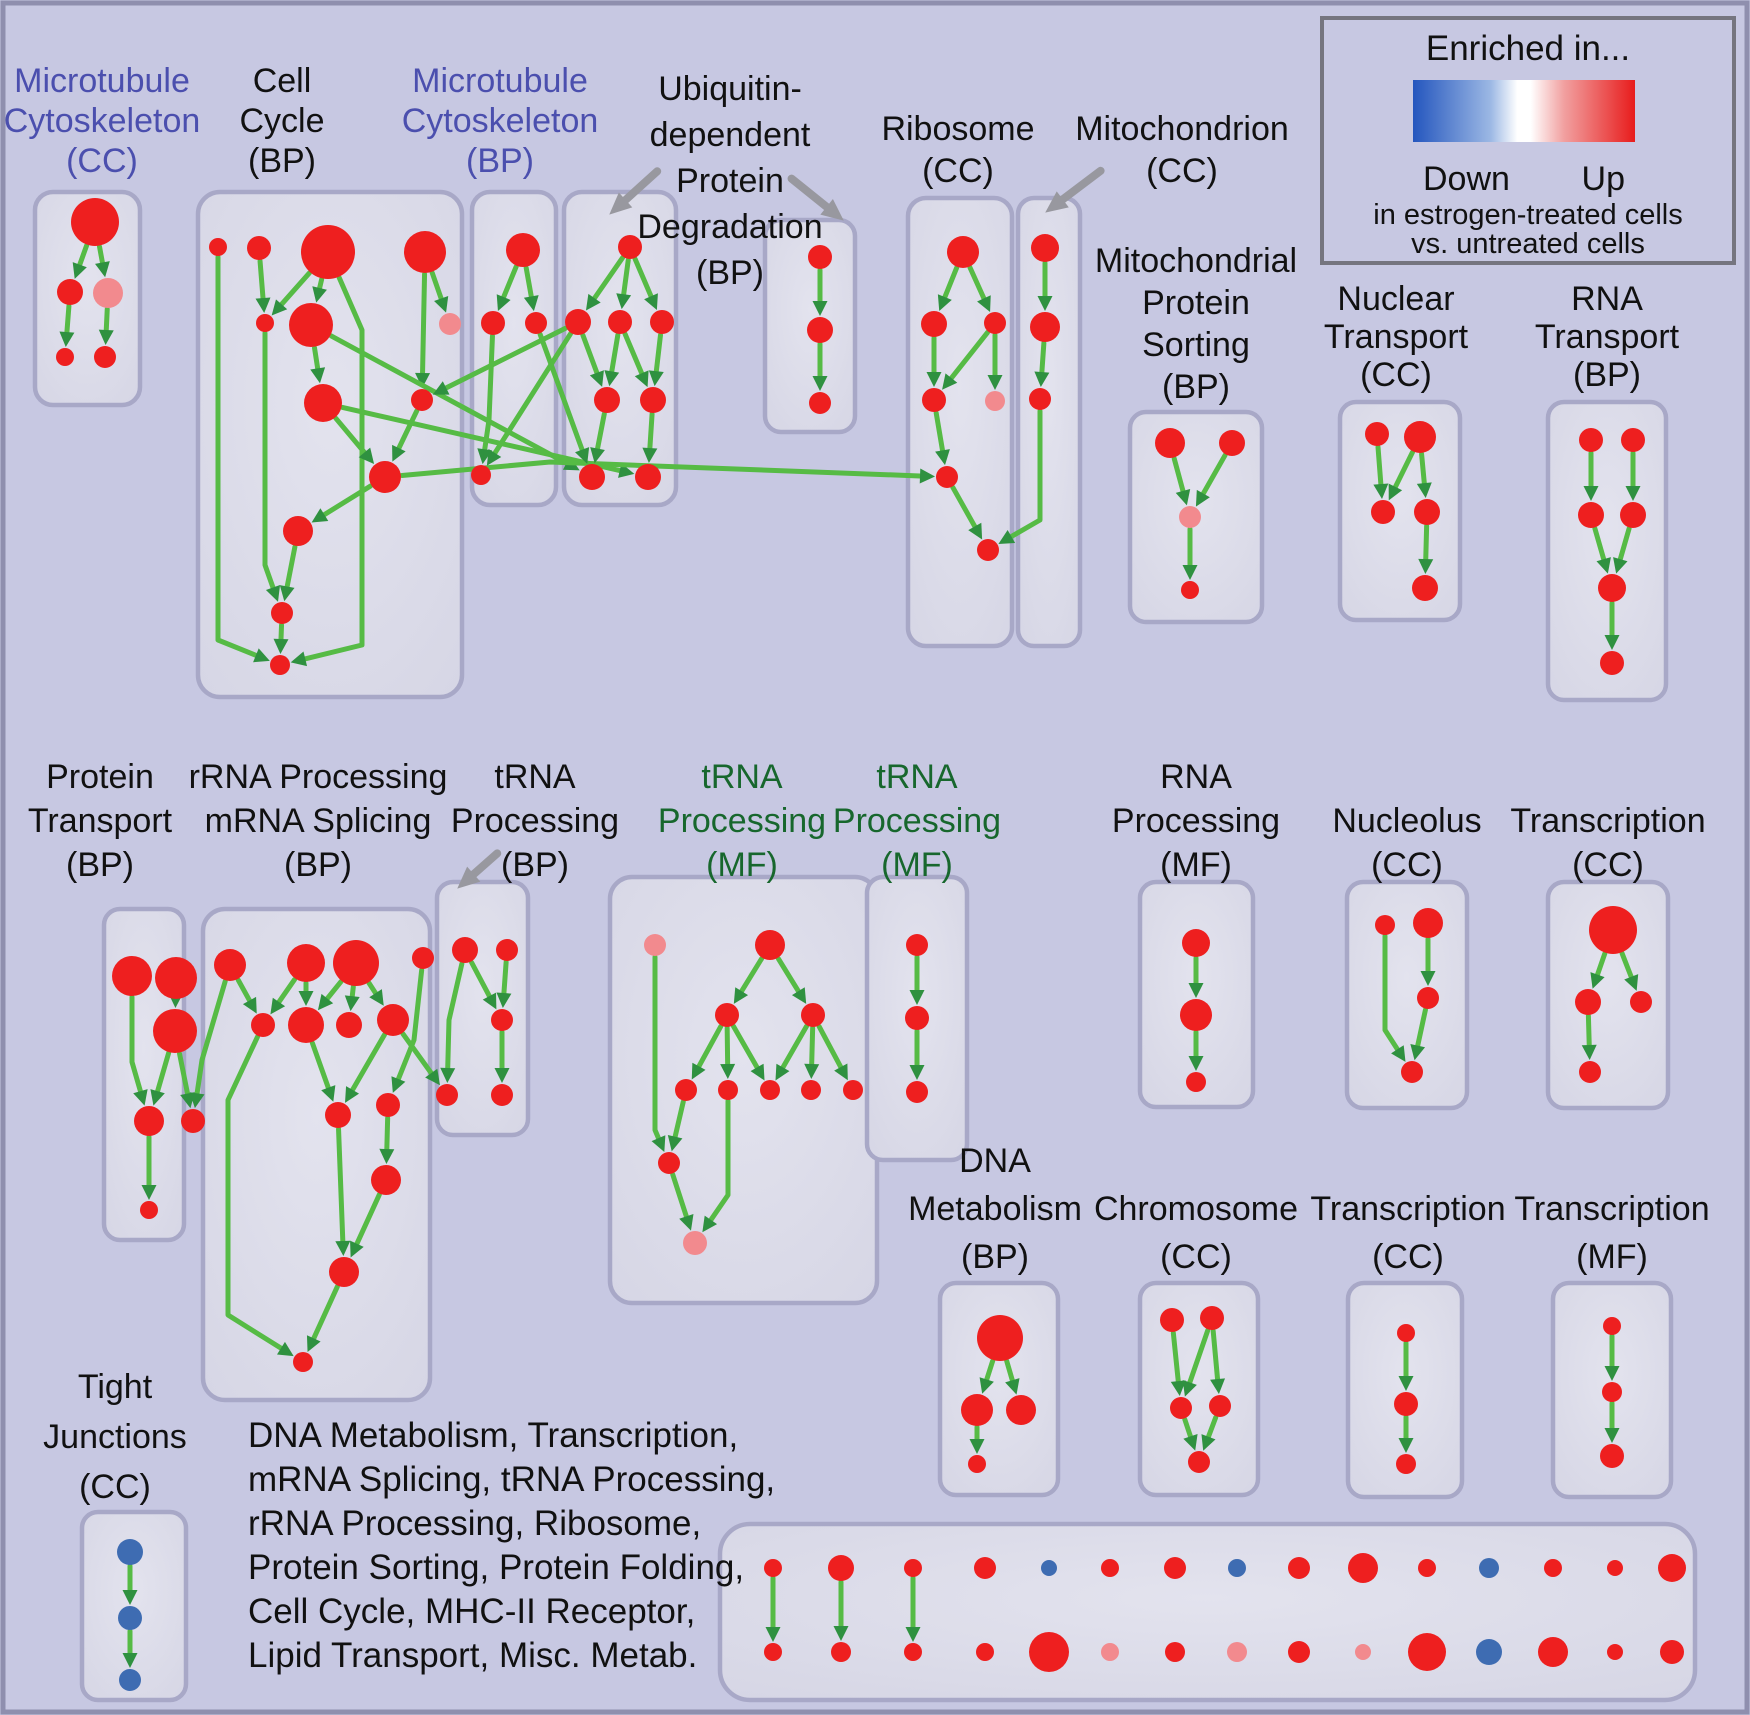  What do you see at coordinates (1528, 140) in the screenshot?
I see `legend-box` at bounding box center [1528, 140].